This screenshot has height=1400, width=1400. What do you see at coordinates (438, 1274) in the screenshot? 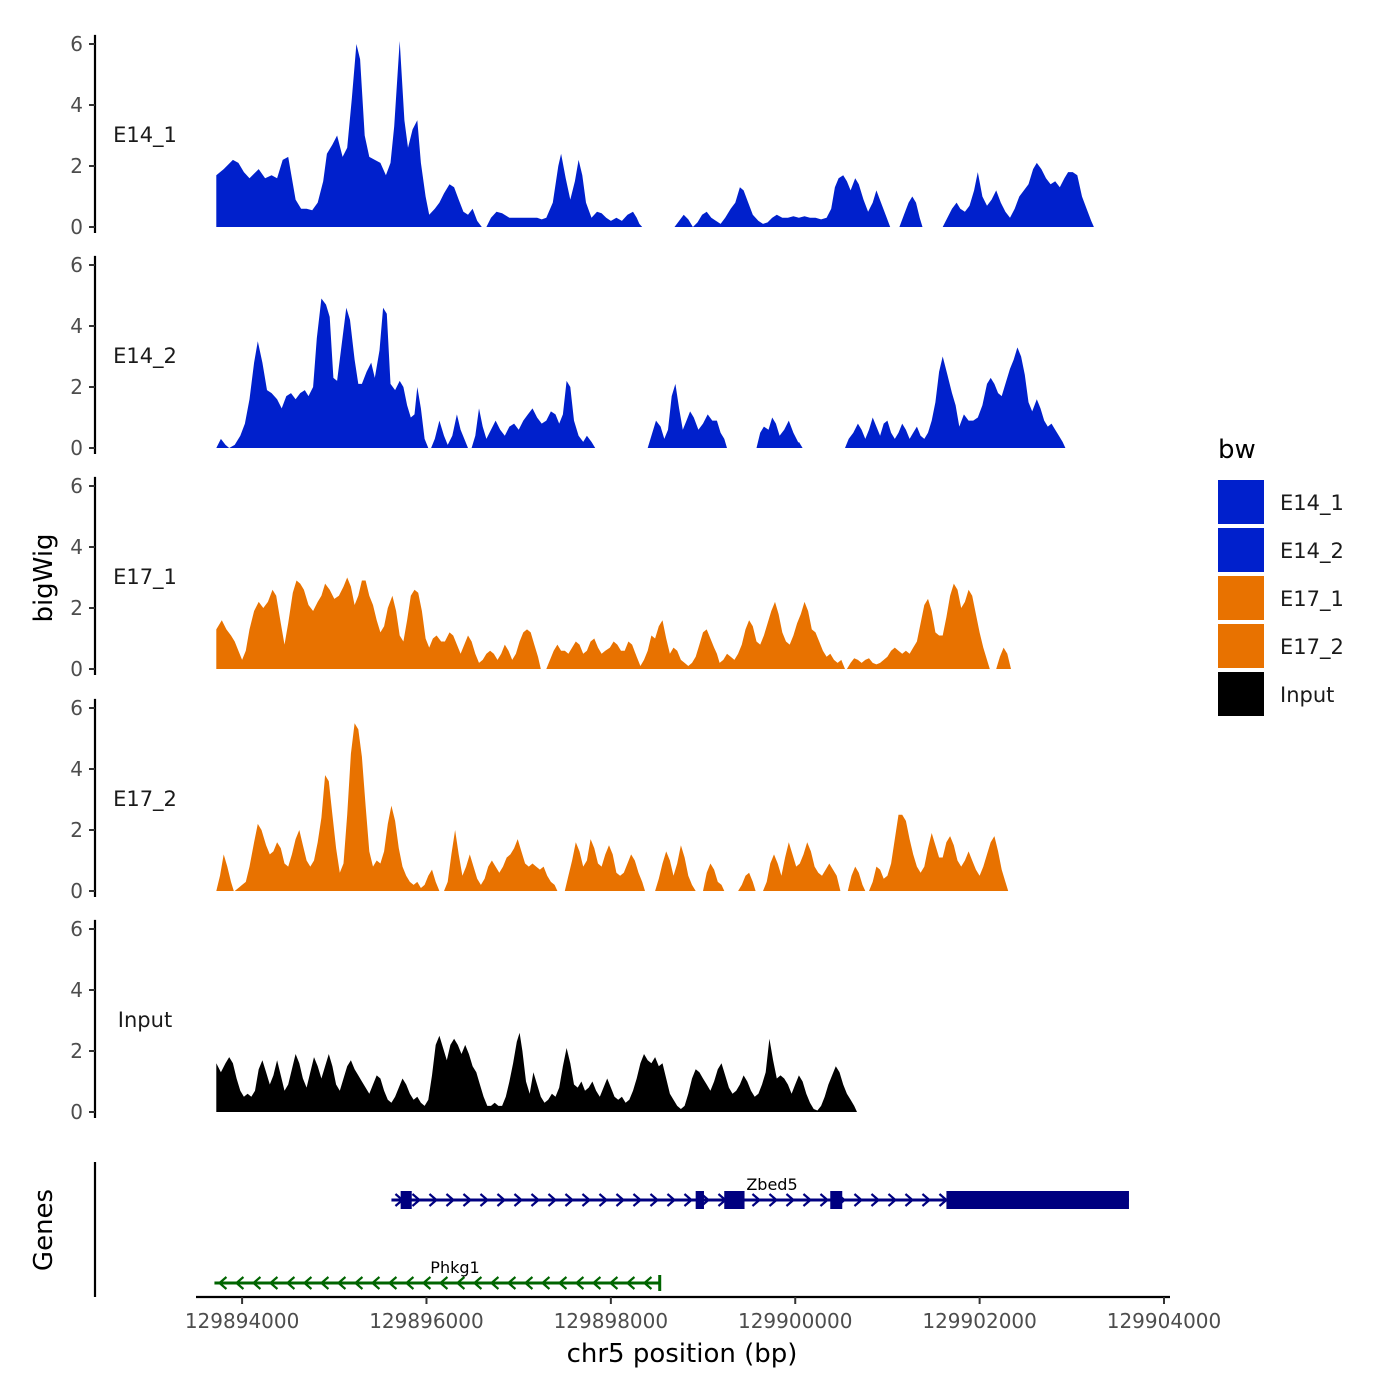
I see `gene-Phkg1: Phkg1` at bounding box center [438, 1274].